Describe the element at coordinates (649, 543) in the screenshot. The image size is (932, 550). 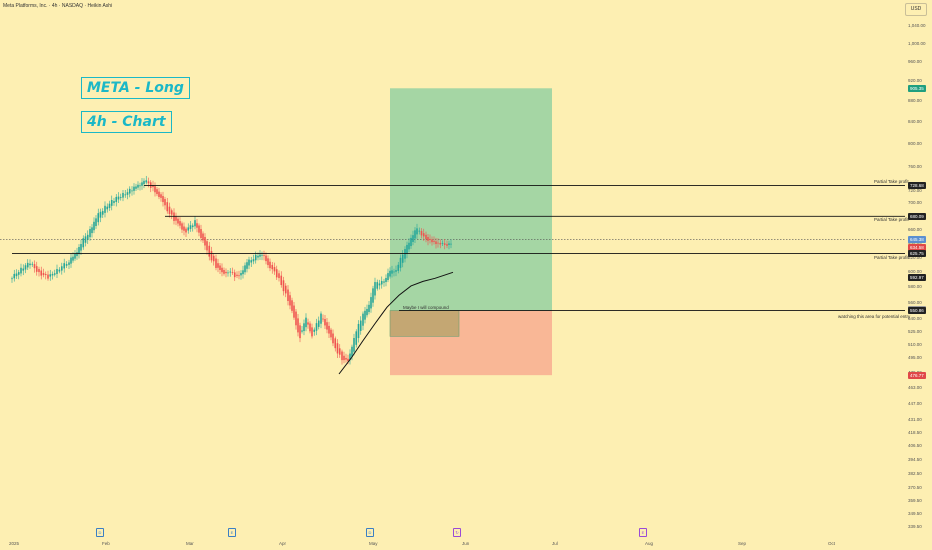
I see `time-tick-label: Aug` at that location.